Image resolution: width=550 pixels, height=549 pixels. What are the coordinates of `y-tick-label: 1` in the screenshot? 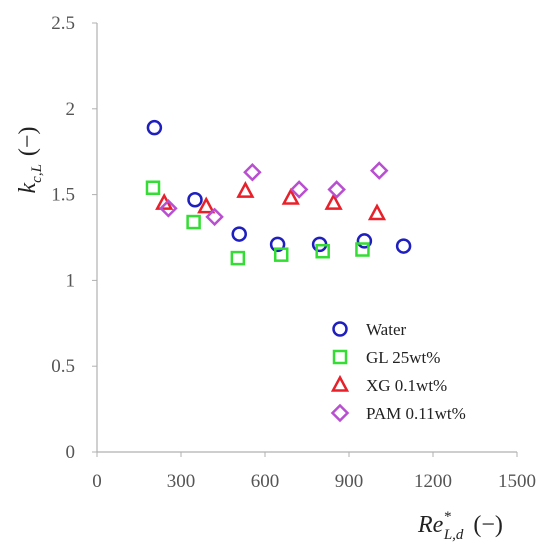 It's located at (71, 280).